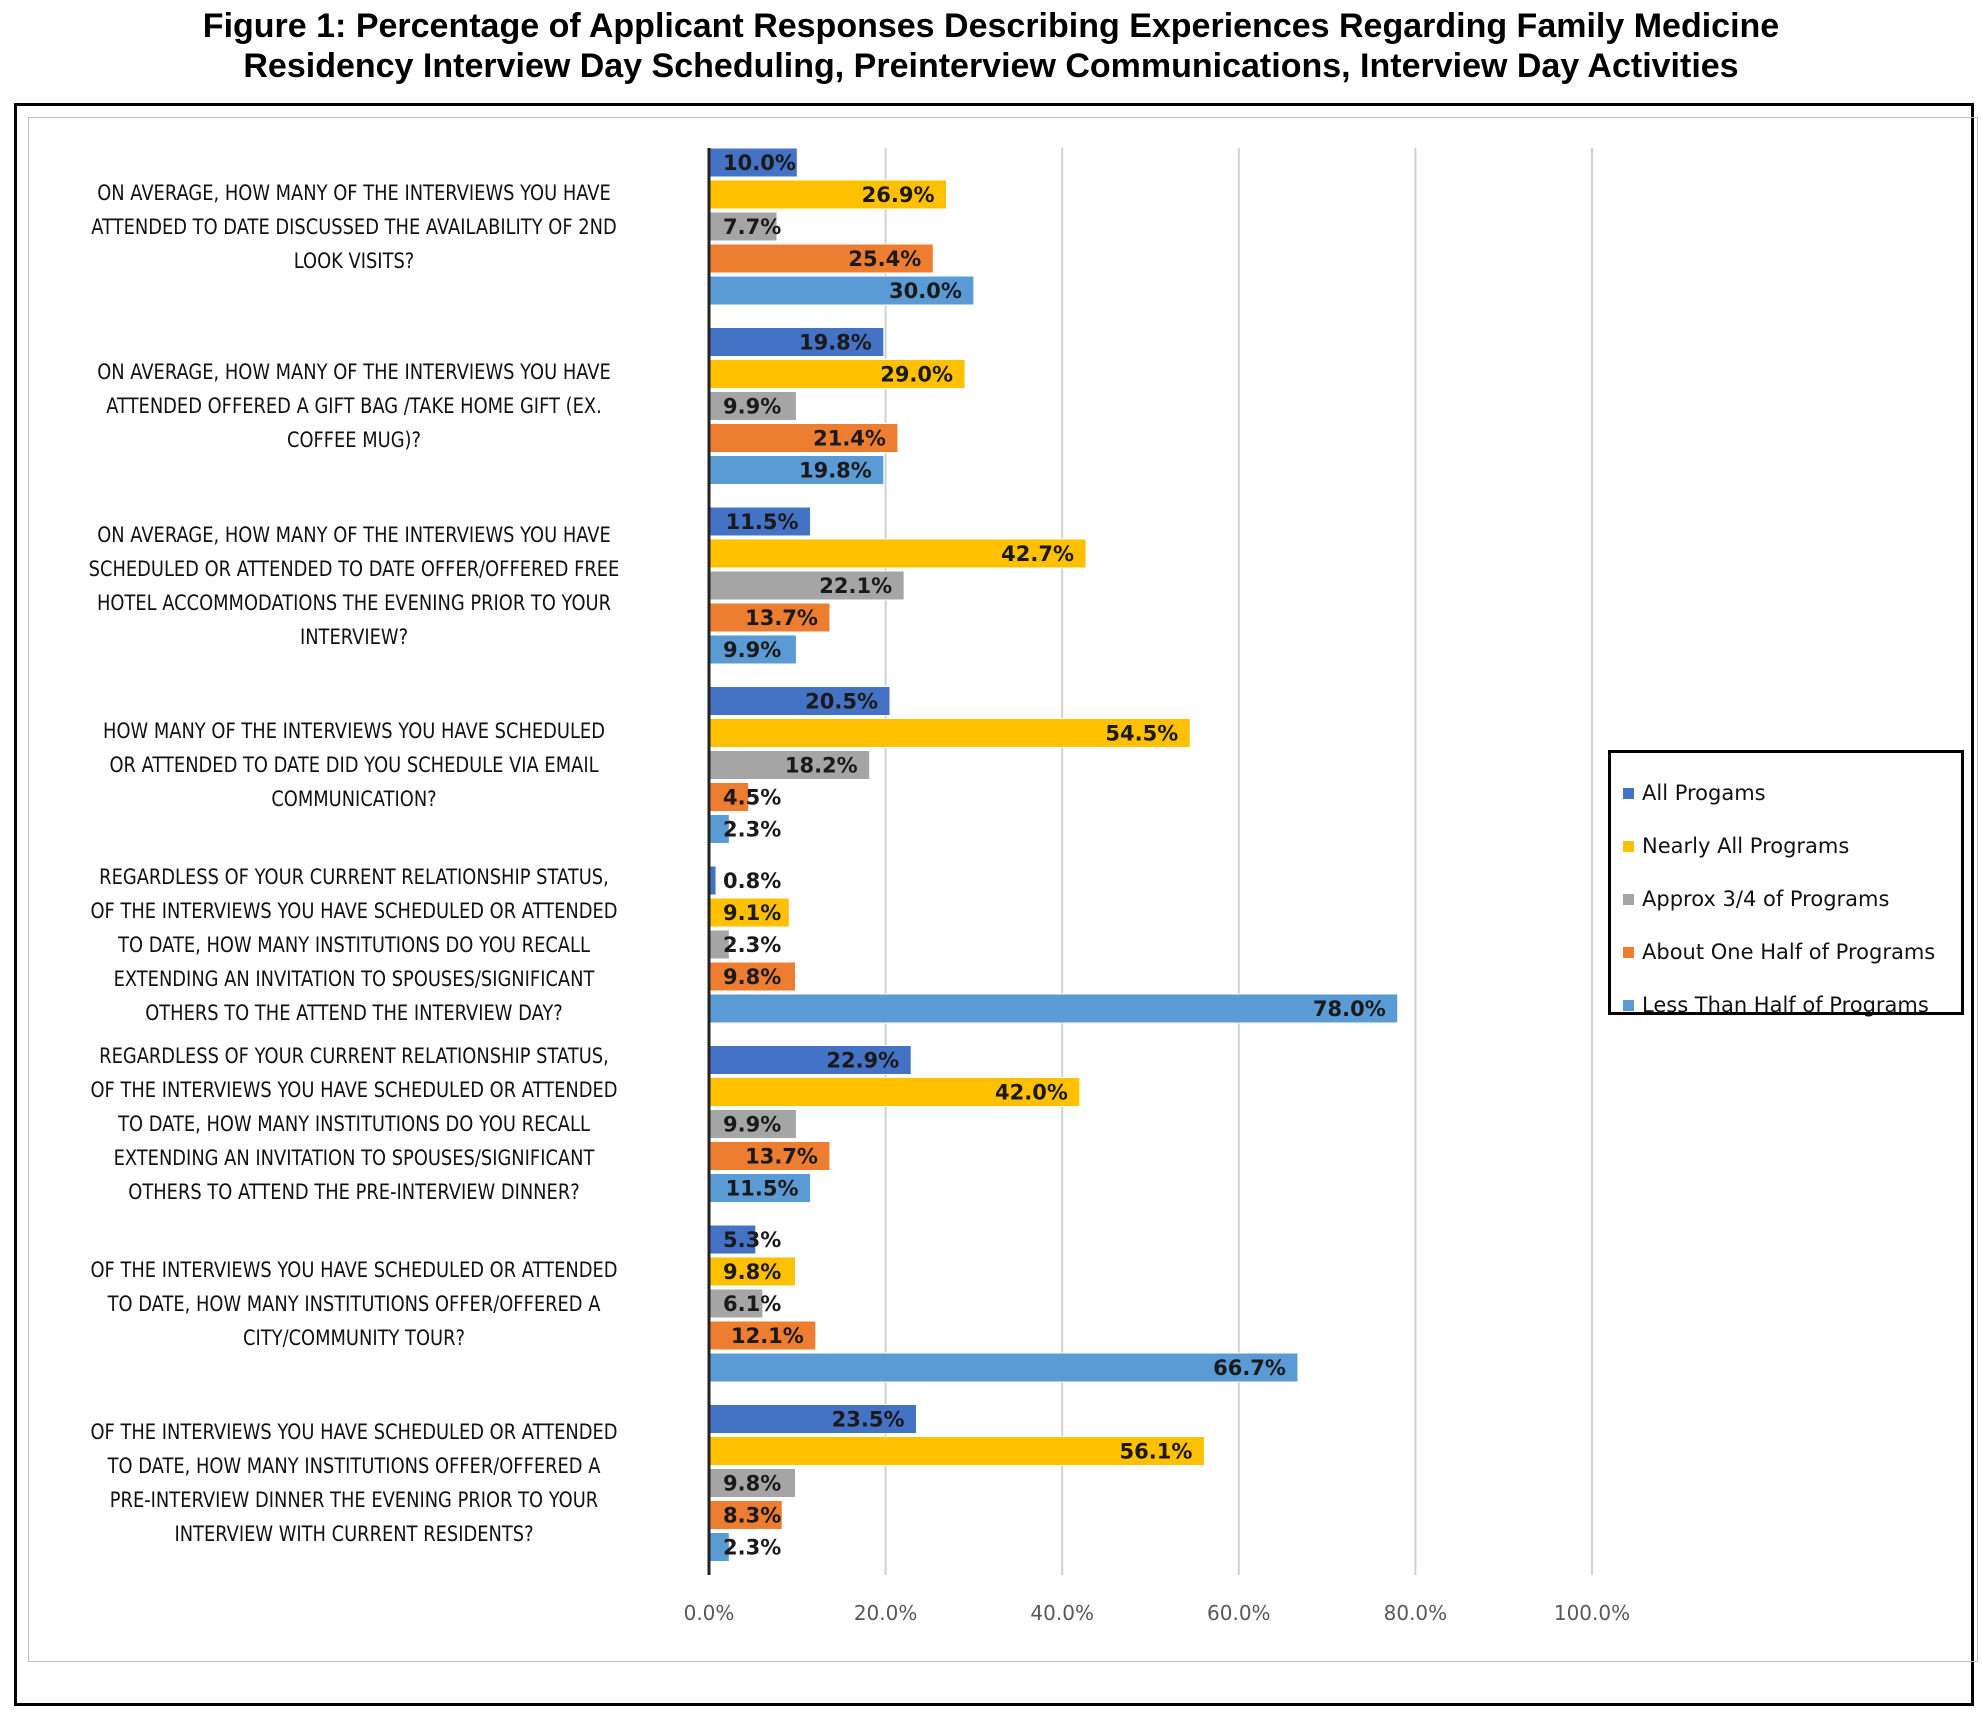  I want to click on data-label: 0.8%, so click(752, 881).